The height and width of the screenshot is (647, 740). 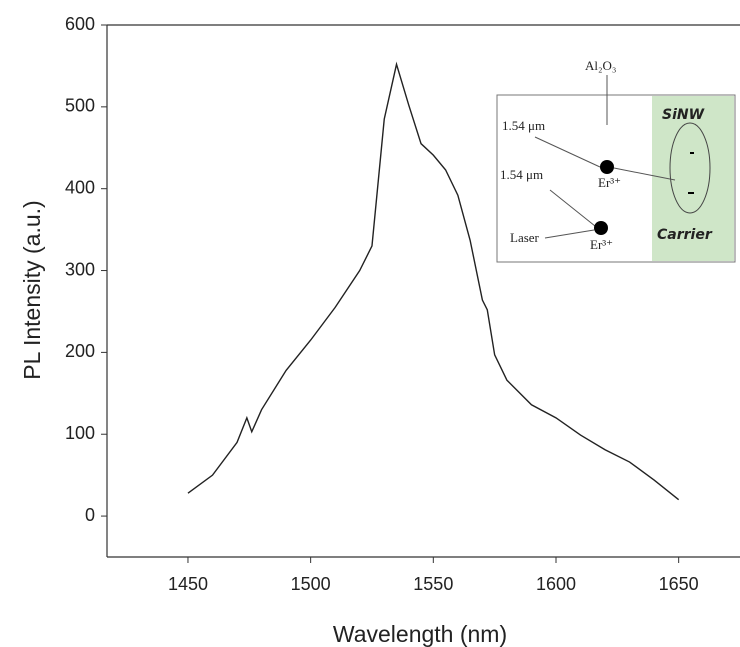 I want to click on y-tick-label: 400, so click(x=80, y=187).